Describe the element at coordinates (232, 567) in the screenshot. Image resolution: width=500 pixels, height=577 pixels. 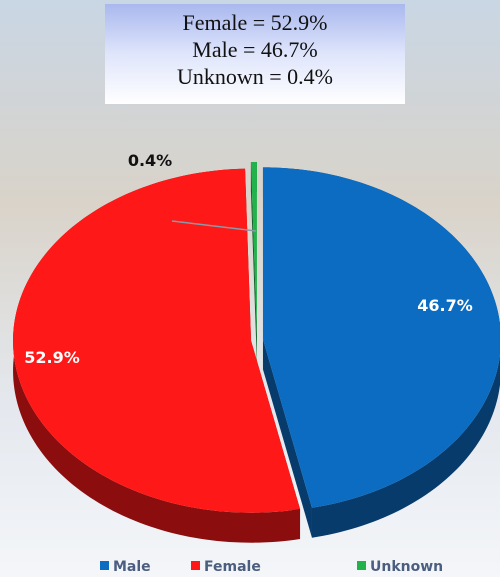
I see `legend-label: Female` at that location.